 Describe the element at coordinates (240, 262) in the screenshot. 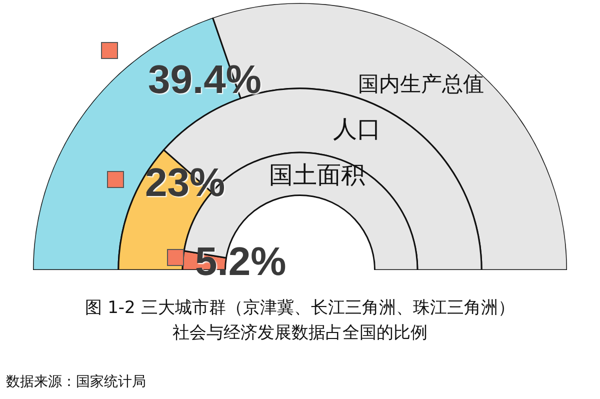

I see `data-label: 5.2%` at that location.